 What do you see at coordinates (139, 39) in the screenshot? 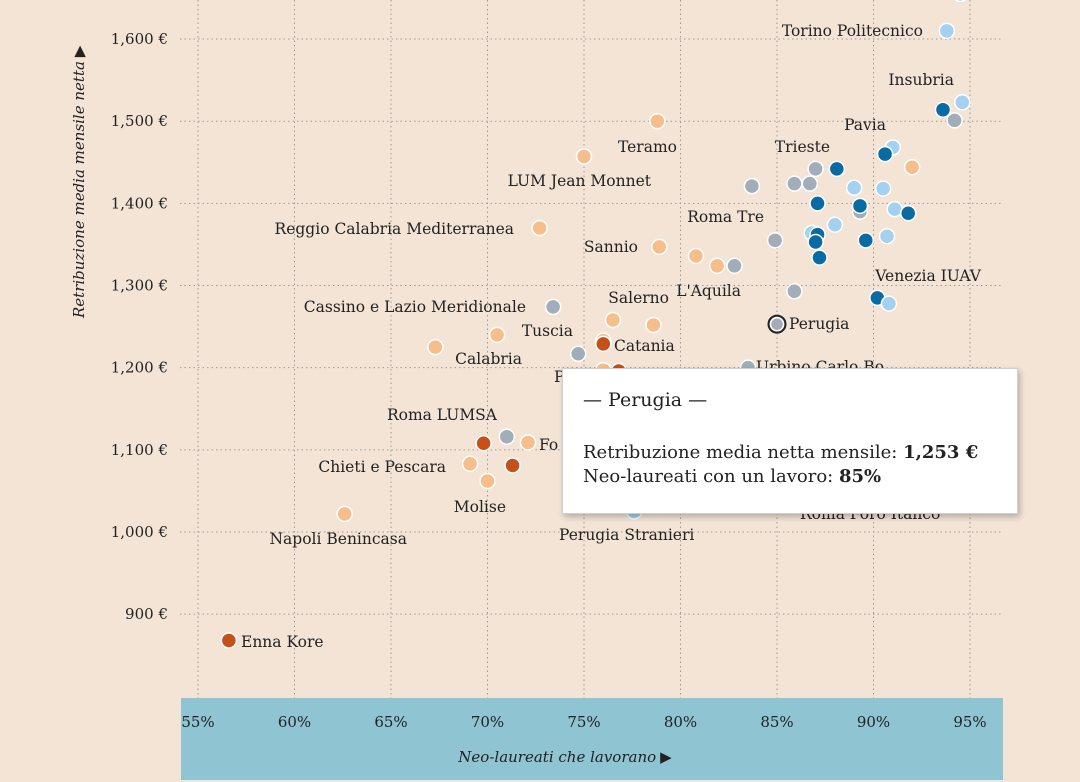
I see `y-tick-label: 1,600 €` at bounding box center [139, 39].